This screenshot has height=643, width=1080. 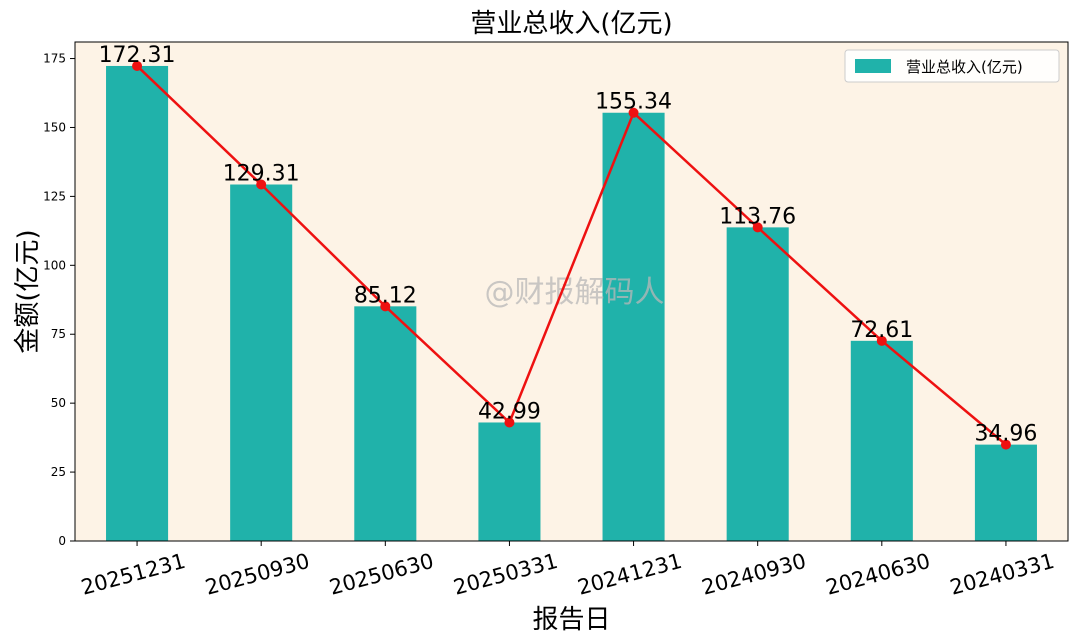 What do you see at coordinates (877, 574) in the screenshot?
I see `x-tick-label: 20240630` at bounding box center [877, 574].